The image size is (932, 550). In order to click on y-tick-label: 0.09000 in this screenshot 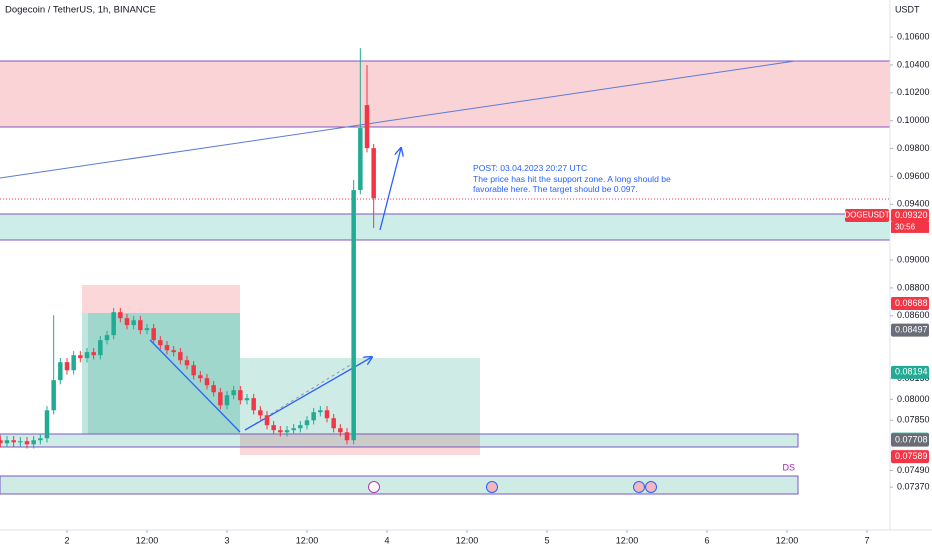, I will do `click(913, 259)`.